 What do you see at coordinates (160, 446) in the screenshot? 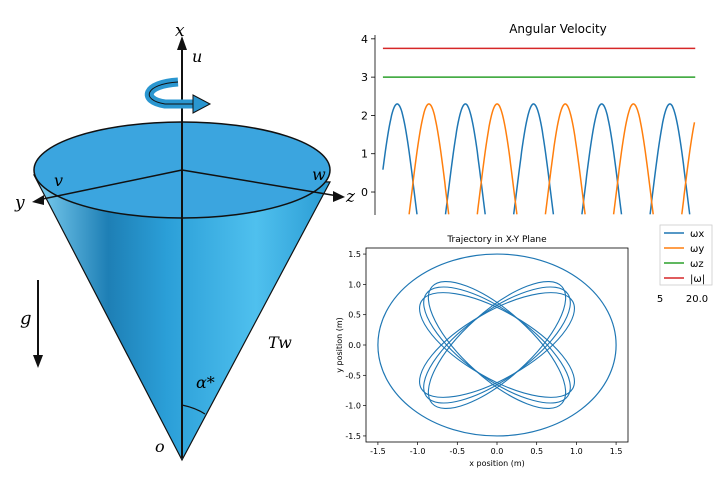
I see `label-o: o` at bounding box center [160, 446].